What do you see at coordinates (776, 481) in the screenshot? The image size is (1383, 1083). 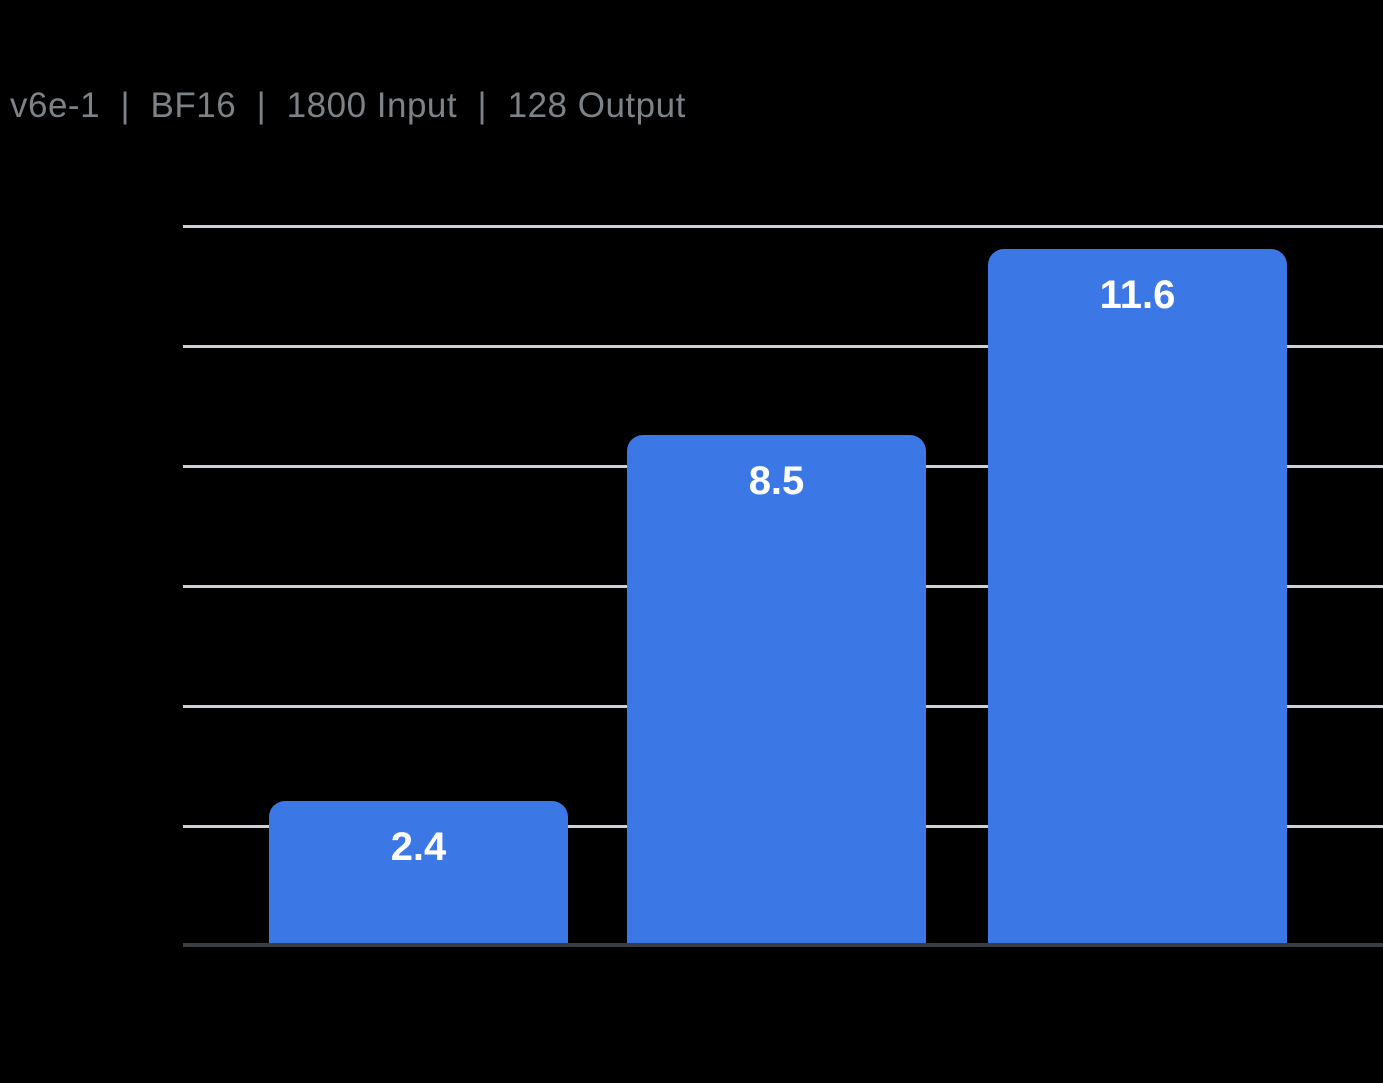 I see `bar-value-label: 8.5` at bounding box center [776, 481].